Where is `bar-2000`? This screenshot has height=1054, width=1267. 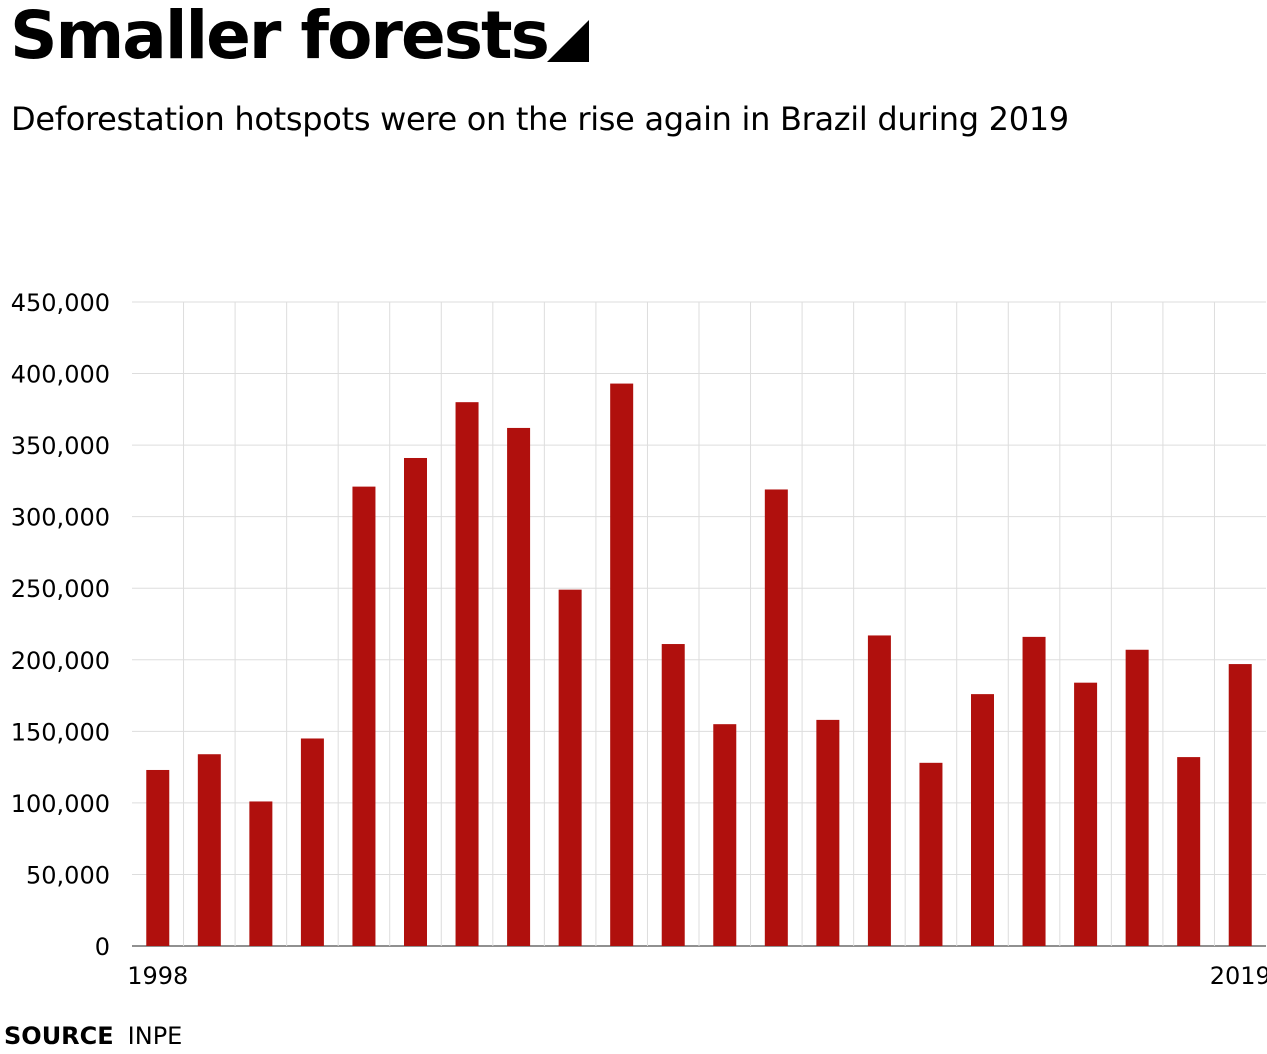 bar-2000 is located at coordinates (261, 873).